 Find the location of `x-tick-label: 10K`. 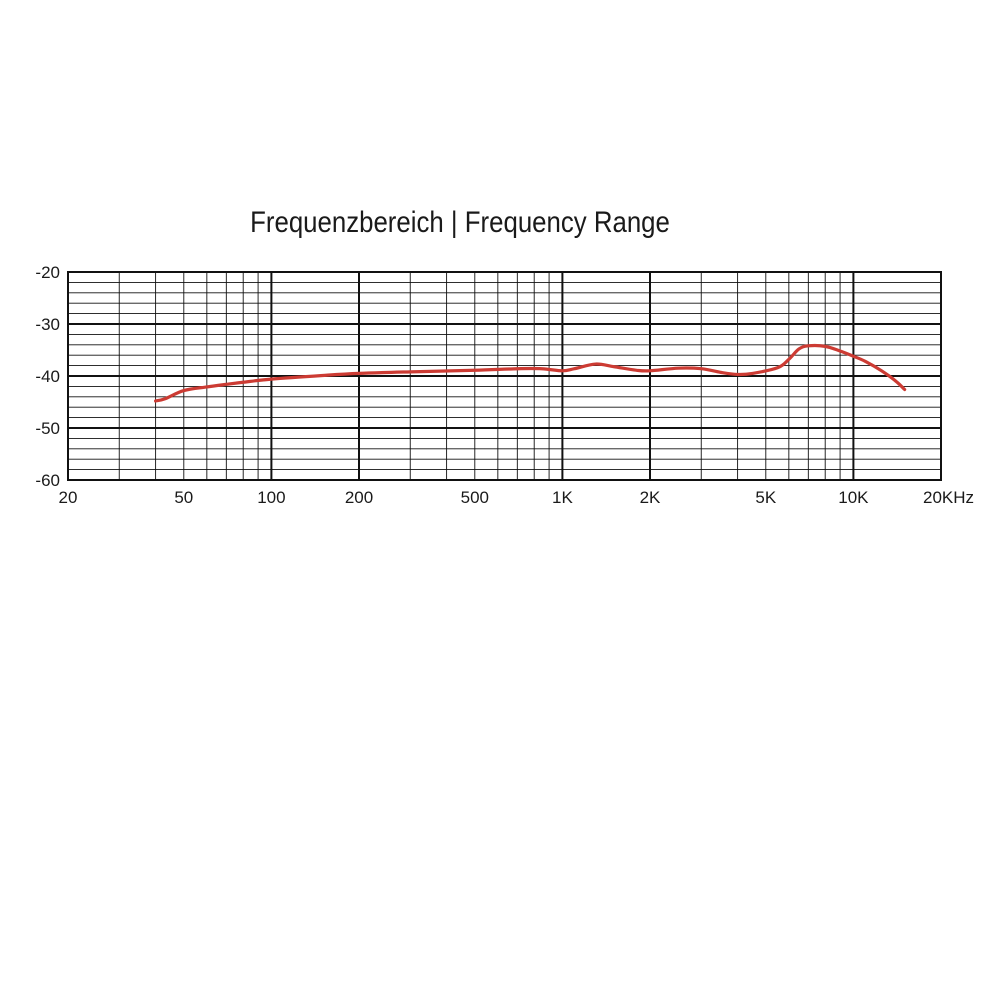

x-tick-label: 10K is located at coordinates (853, 497).